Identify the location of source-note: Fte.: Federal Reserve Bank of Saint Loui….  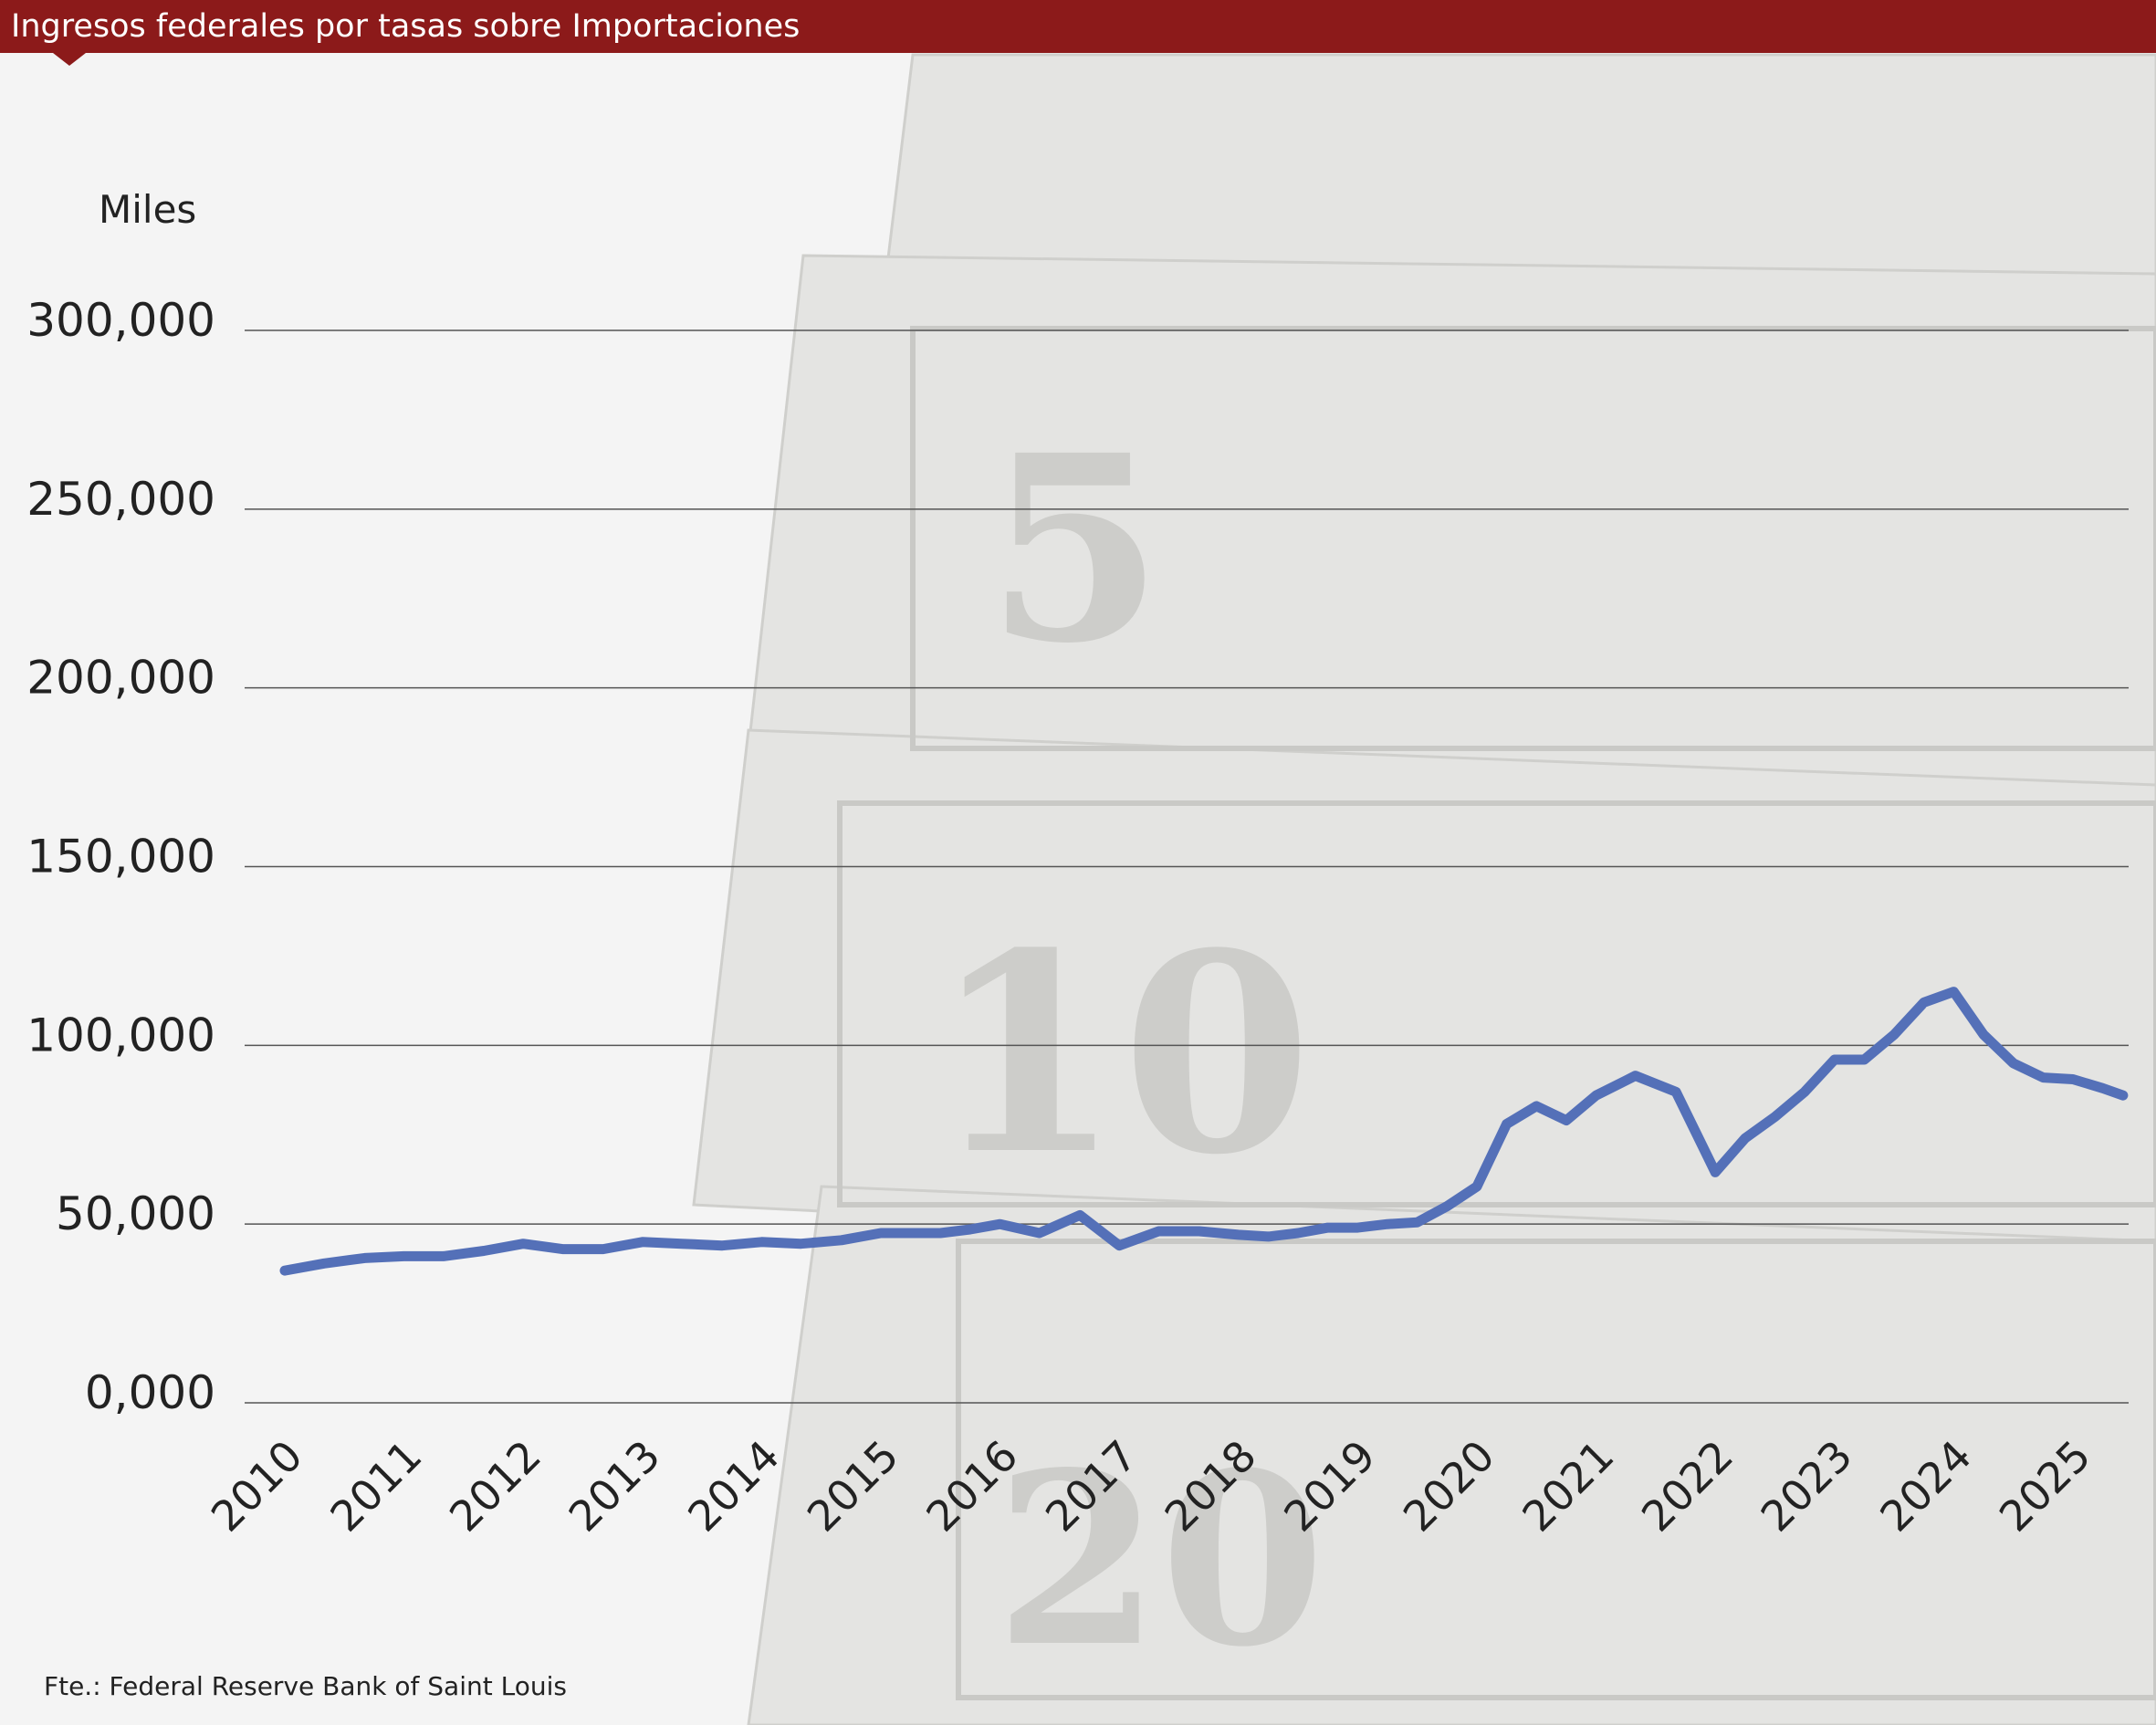
(305, 1686).